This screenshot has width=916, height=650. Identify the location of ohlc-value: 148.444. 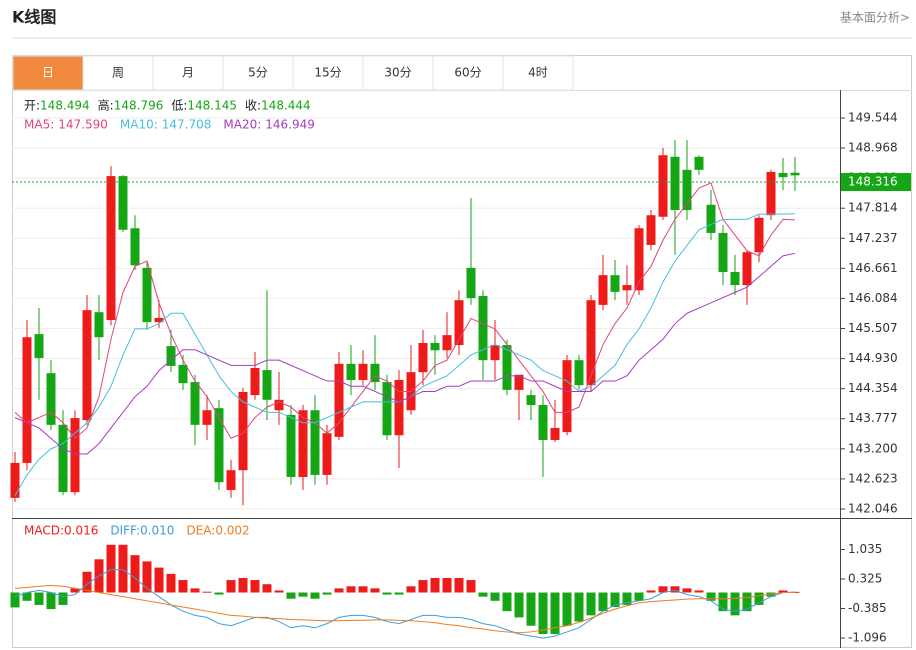
(286, 106).